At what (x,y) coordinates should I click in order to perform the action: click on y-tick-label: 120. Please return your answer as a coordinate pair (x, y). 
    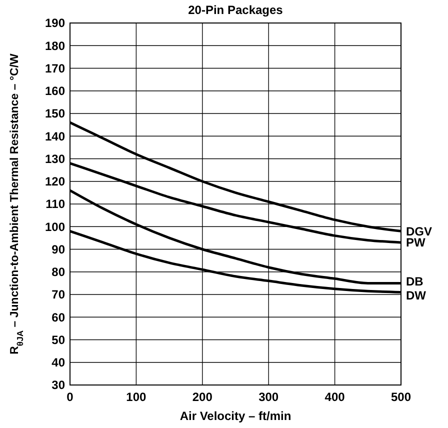
    Looking at the image, I should click on (55, 181).